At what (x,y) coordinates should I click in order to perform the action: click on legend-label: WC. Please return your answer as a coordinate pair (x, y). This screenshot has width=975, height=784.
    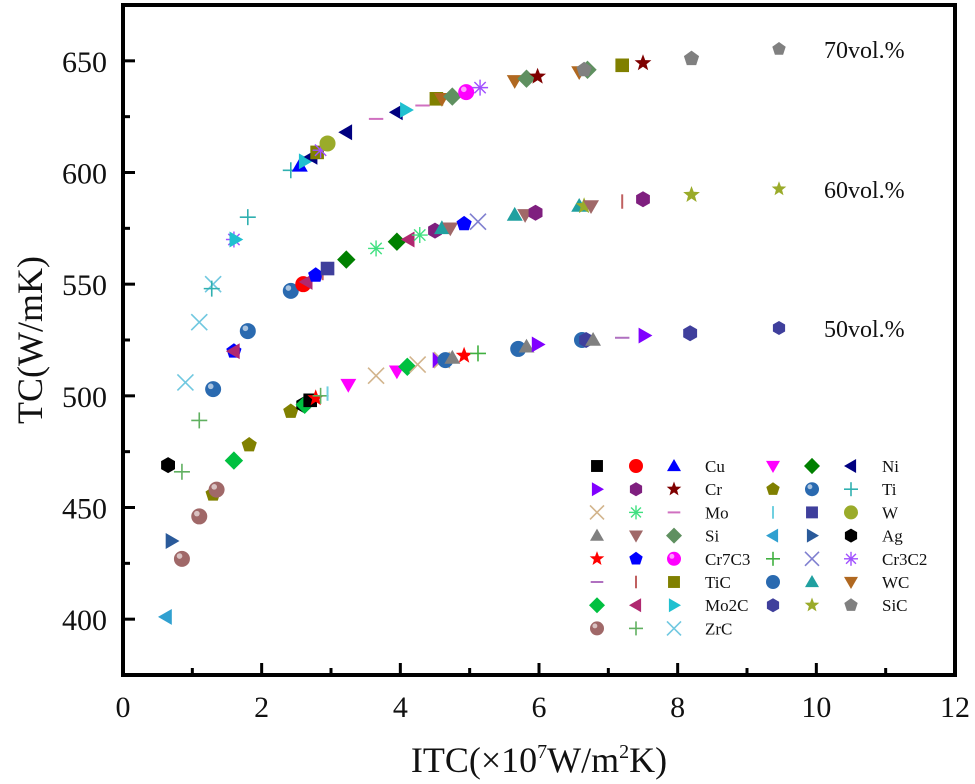
    Looking at the image, I should click on (895, 582).